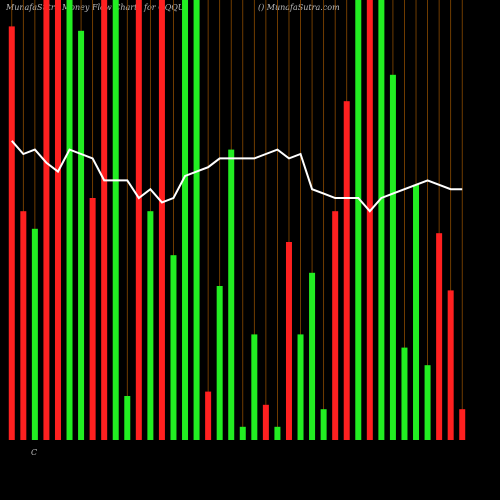  What do you see at coordinates (237, 176) in the screenshot?
I see `line` at bounding box center [237, 176].